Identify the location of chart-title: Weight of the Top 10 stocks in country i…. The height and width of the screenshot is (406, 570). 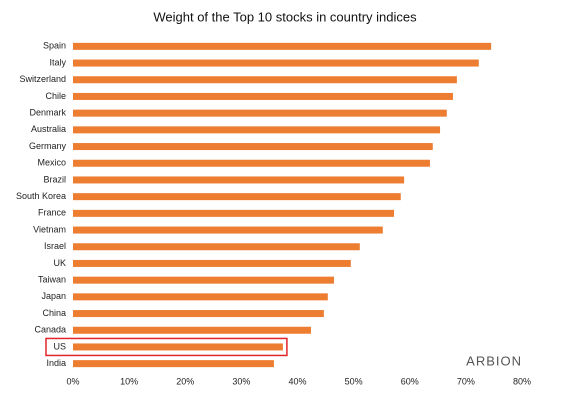
(285, 16).